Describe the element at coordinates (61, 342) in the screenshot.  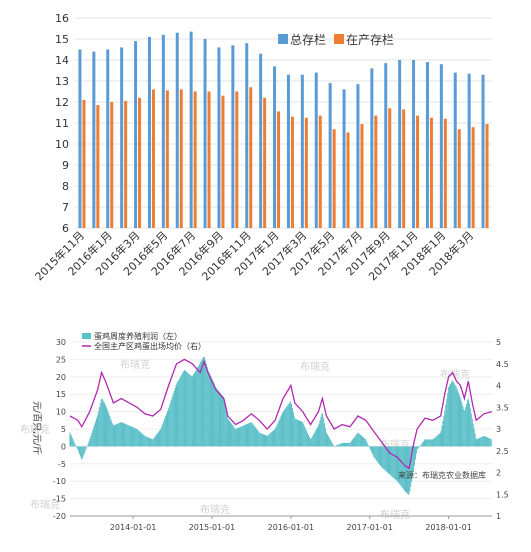
I see `left-tick-label: 30` at that location.